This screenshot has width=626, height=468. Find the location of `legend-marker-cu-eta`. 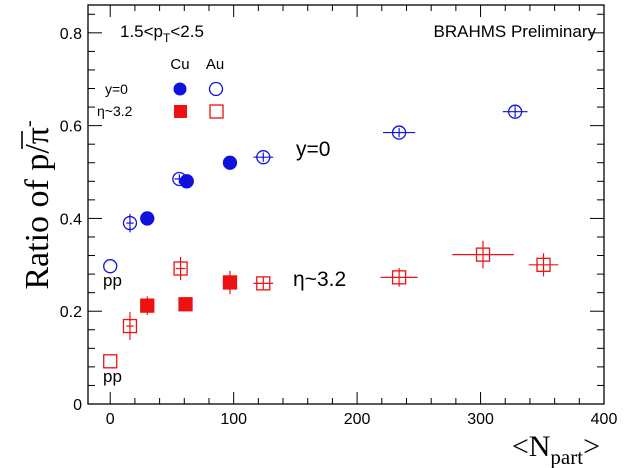

legend-marker-cu-eta is located at coordinates (180, 111).